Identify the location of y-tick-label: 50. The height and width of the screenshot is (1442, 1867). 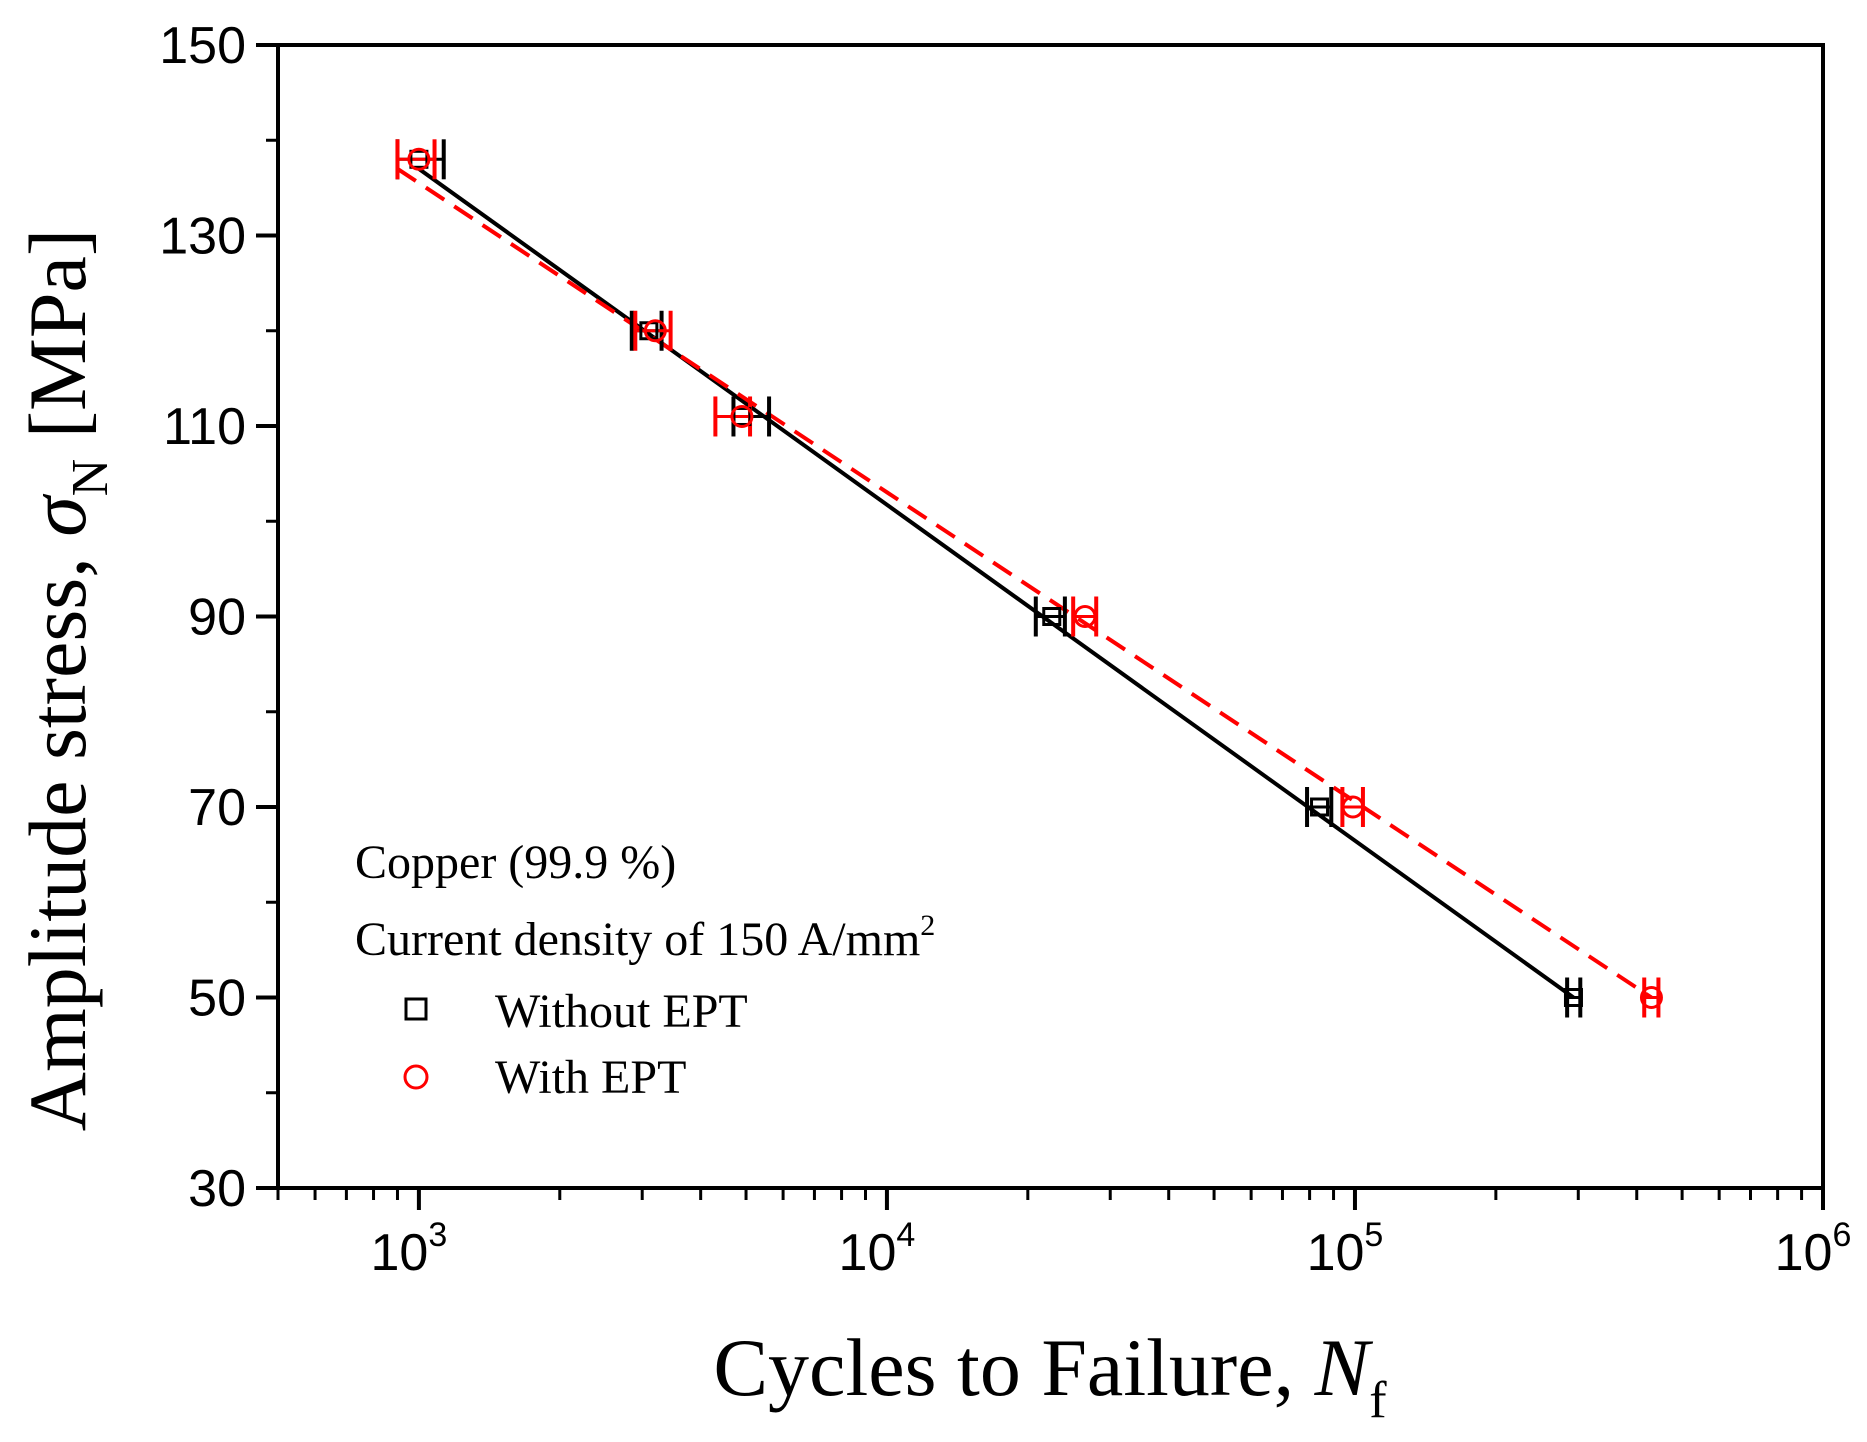
(217, 999).